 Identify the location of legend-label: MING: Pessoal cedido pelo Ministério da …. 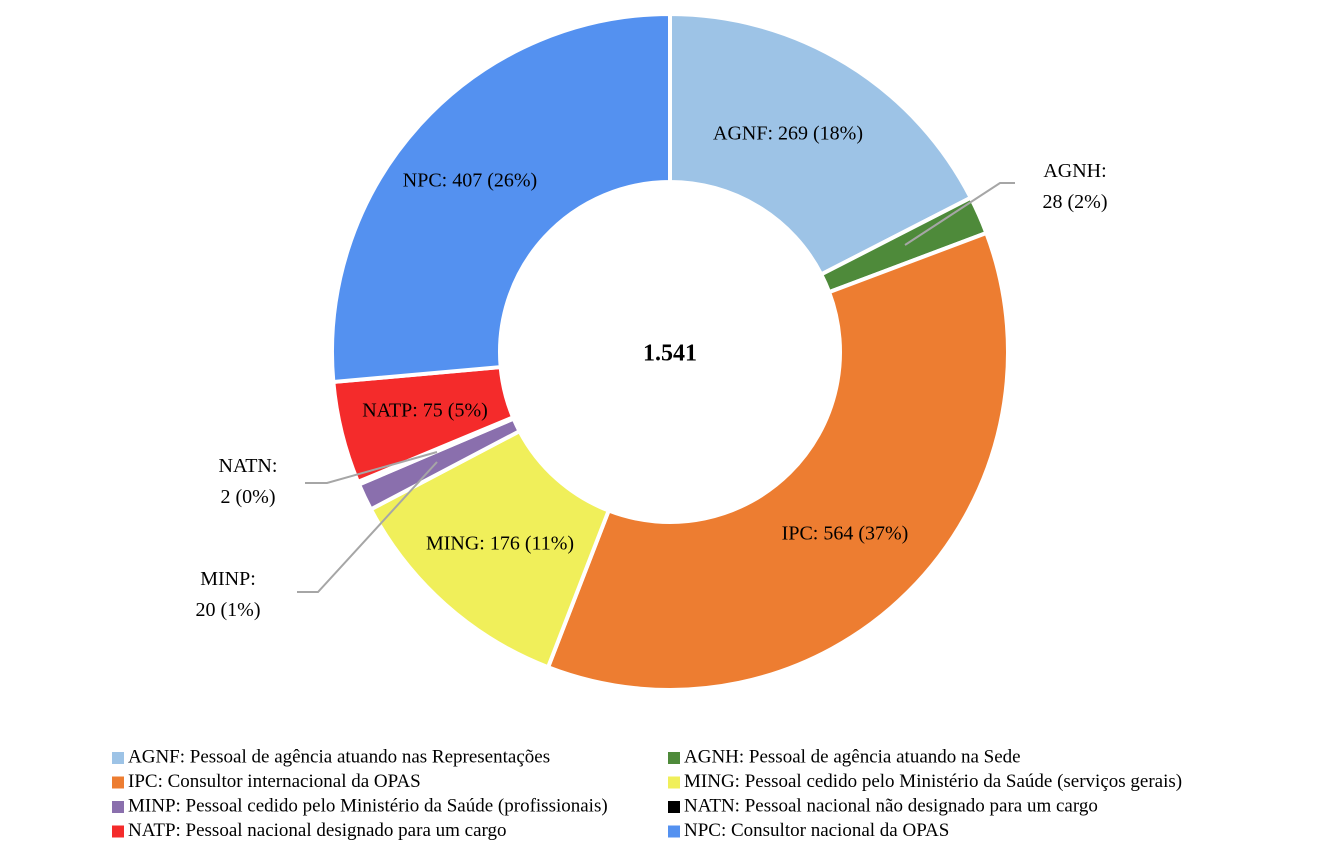
(933, 781).